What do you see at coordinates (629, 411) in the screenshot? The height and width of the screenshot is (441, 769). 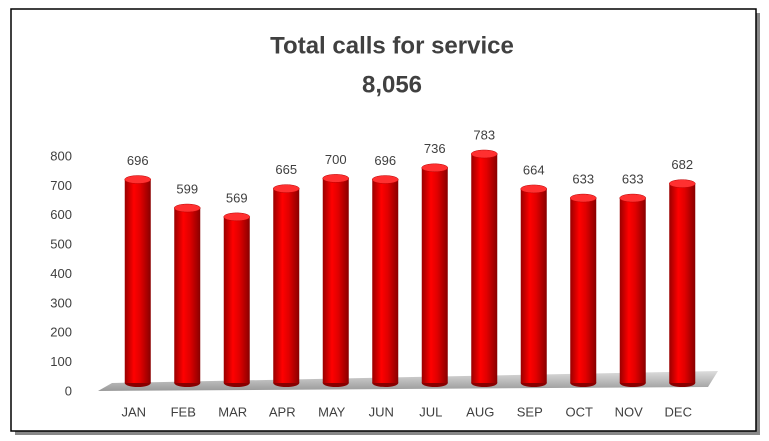 I see `x-tick-label: NOV` at bounding box center [629, 411].